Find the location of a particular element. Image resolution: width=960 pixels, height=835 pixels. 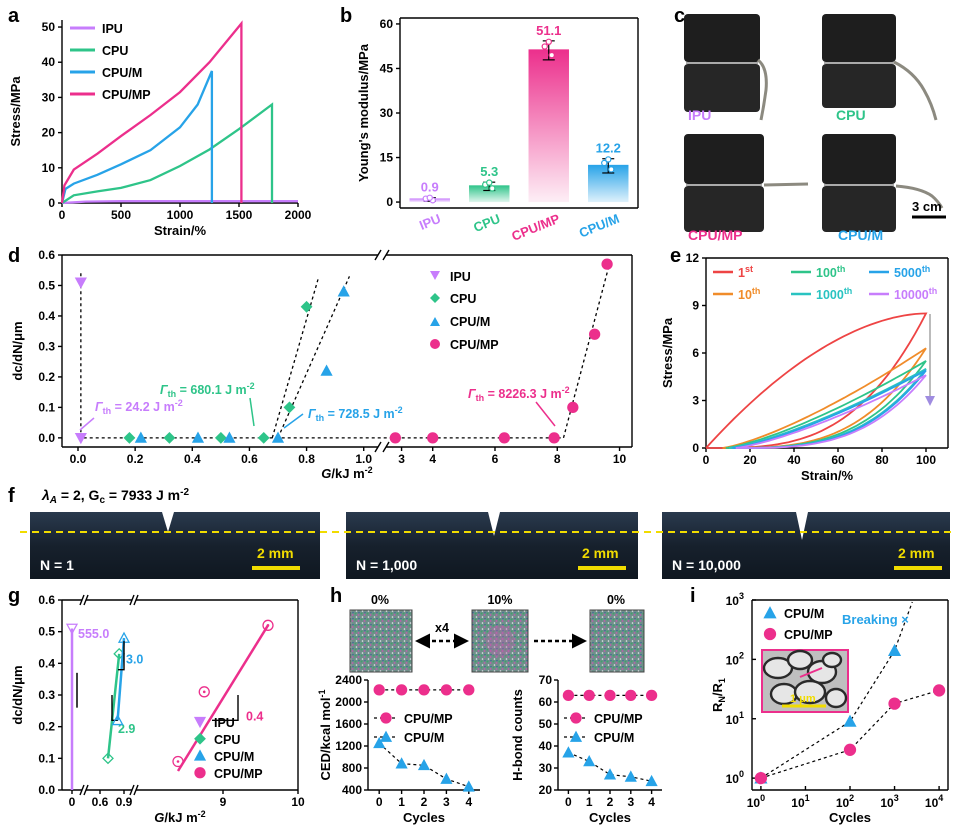

d-x-tick-label: 0.0 is located at coordinates (78, 459).